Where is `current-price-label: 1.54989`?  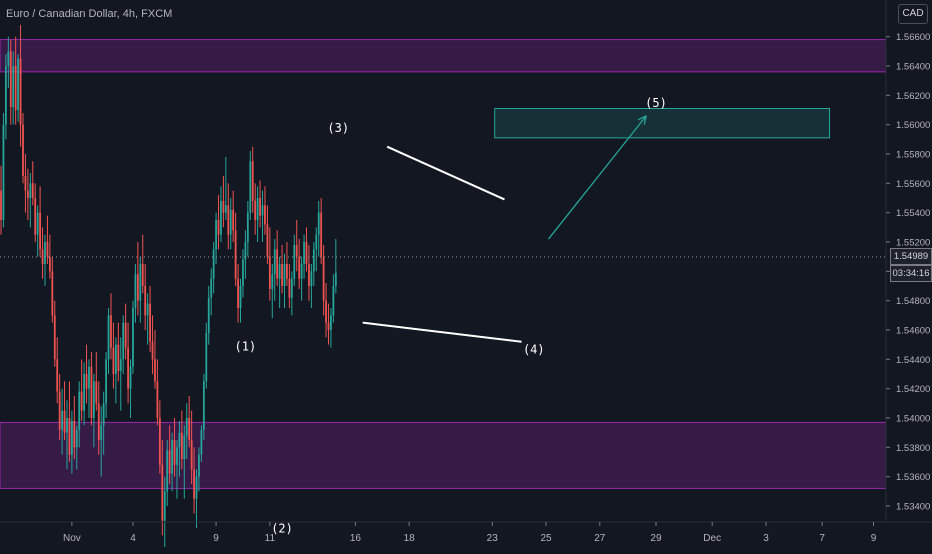
current-price-label: 1.54989 is located at coordinates (911, 256).